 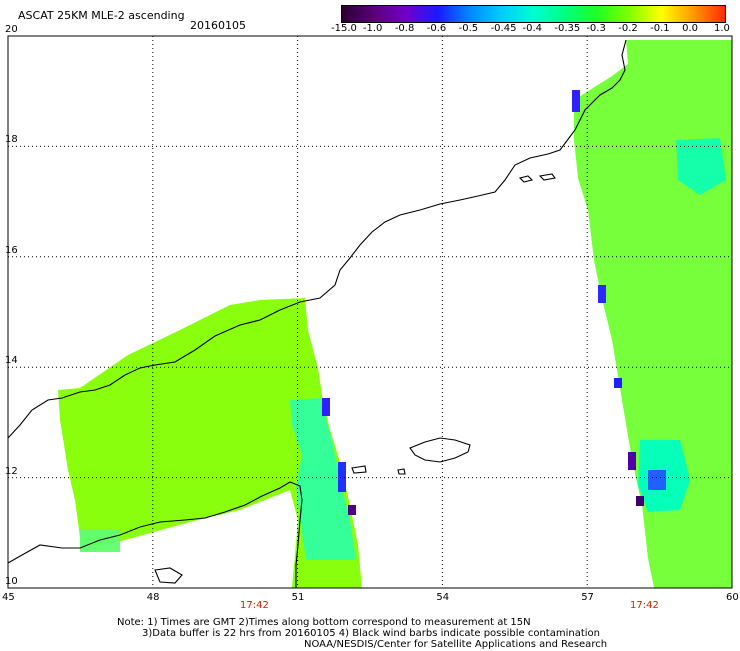 What do you see at coordinates (11, 581) in the screenshot?
I see `latitude-label: 10` at bounding box center [11, 581].